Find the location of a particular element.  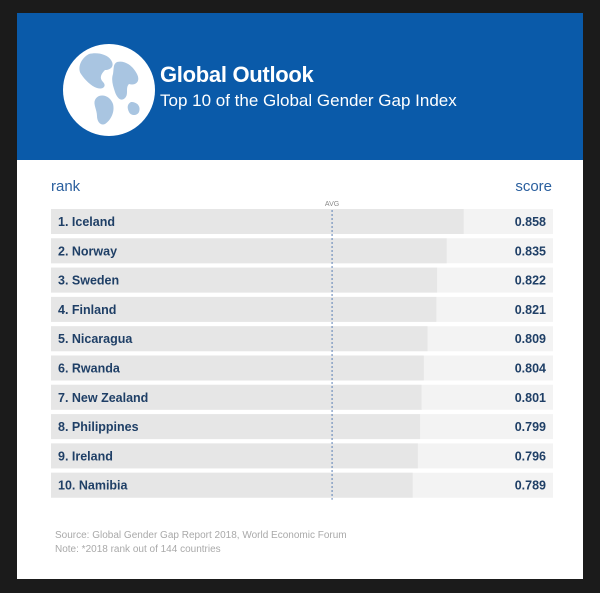

value-label: 0.821 is located at coordinates (530, 310).